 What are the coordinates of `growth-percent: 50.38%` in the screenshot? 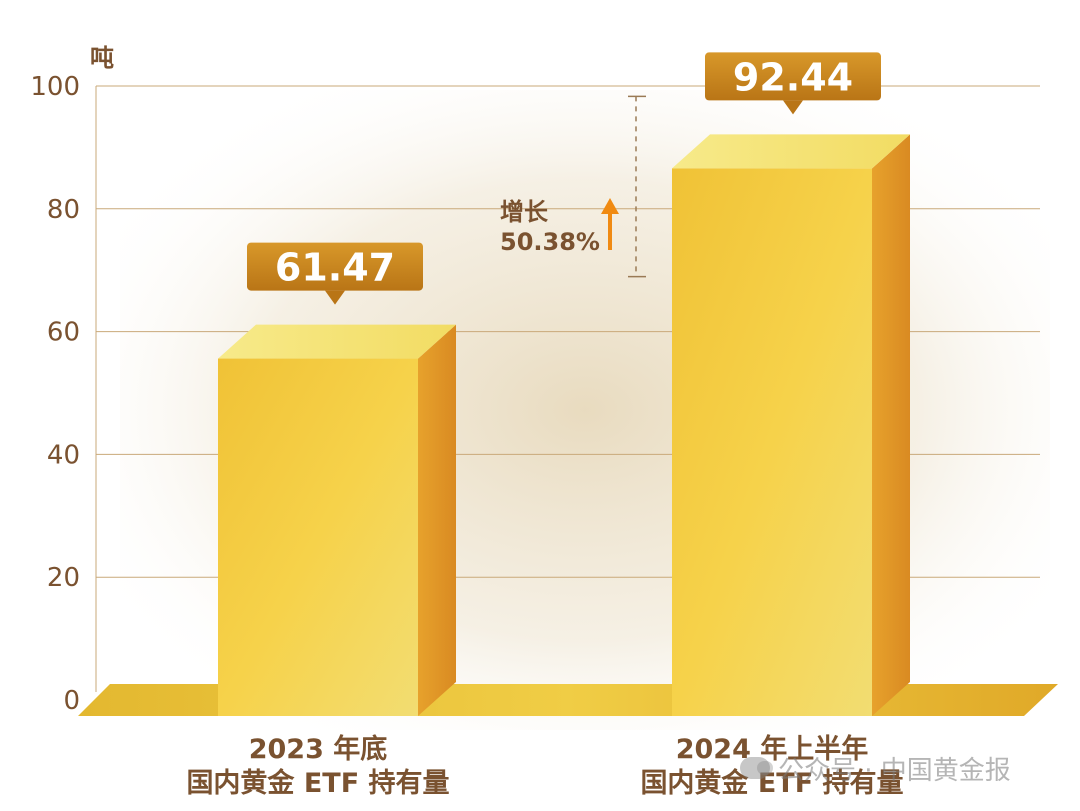 It's located at (550, 242).